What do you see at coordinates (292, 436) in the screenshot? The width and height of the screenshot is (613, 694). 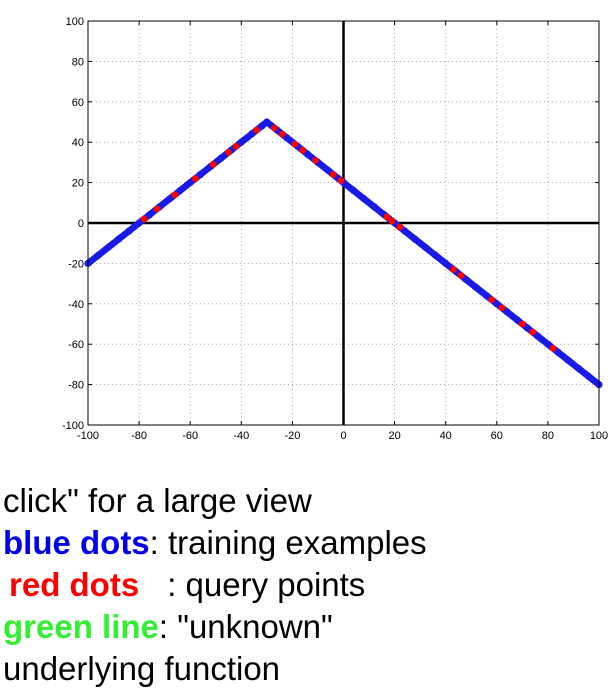 I see `x-tick-label: -20` at bounding box center [292, 436].